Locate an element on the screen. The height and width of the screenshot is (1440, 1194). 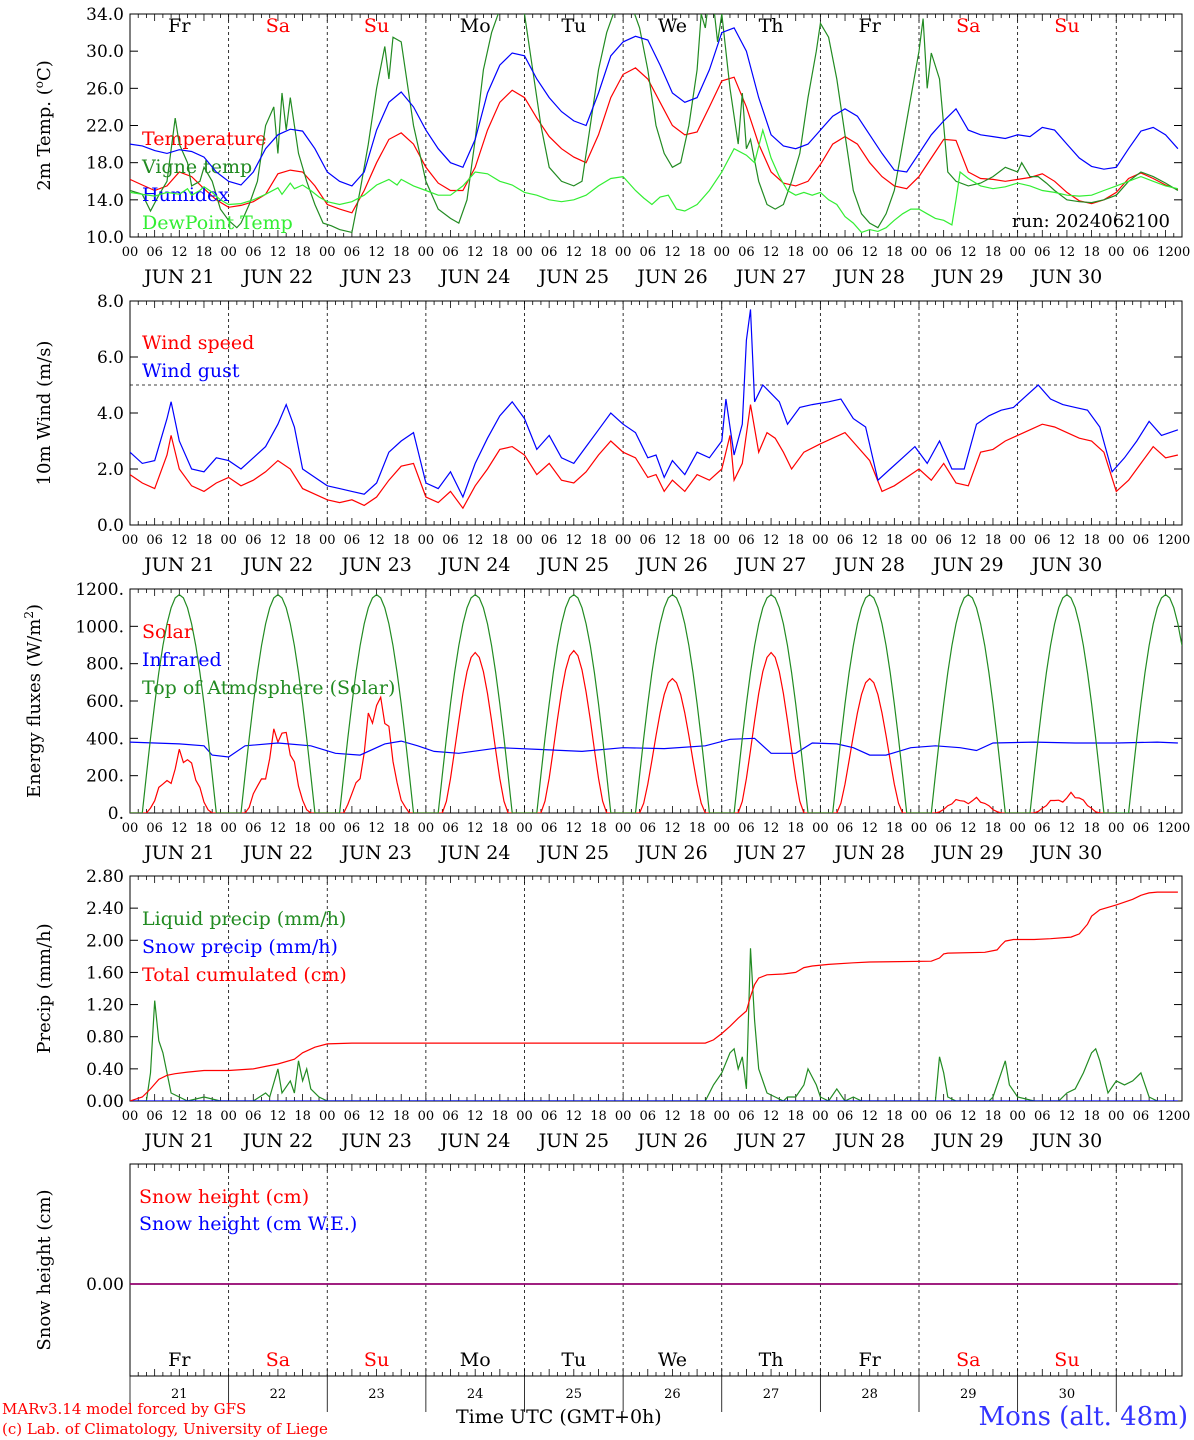
day-number-label: 27 is located at coordinates (771, 1394).